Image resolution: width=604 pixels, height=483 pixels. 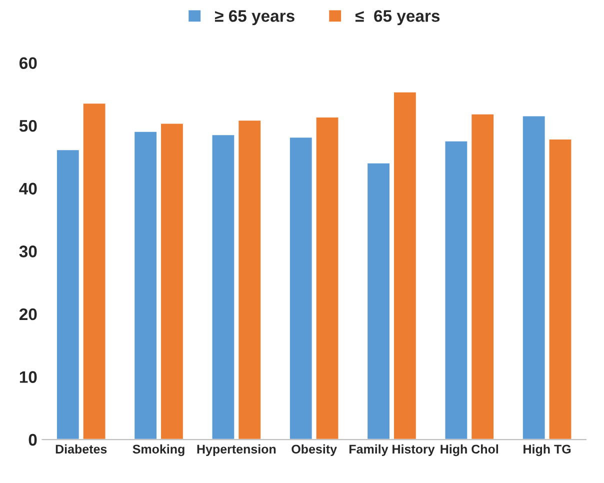 I want to click on legend-label: ≥ 65 years, so click(x=254, y=18).